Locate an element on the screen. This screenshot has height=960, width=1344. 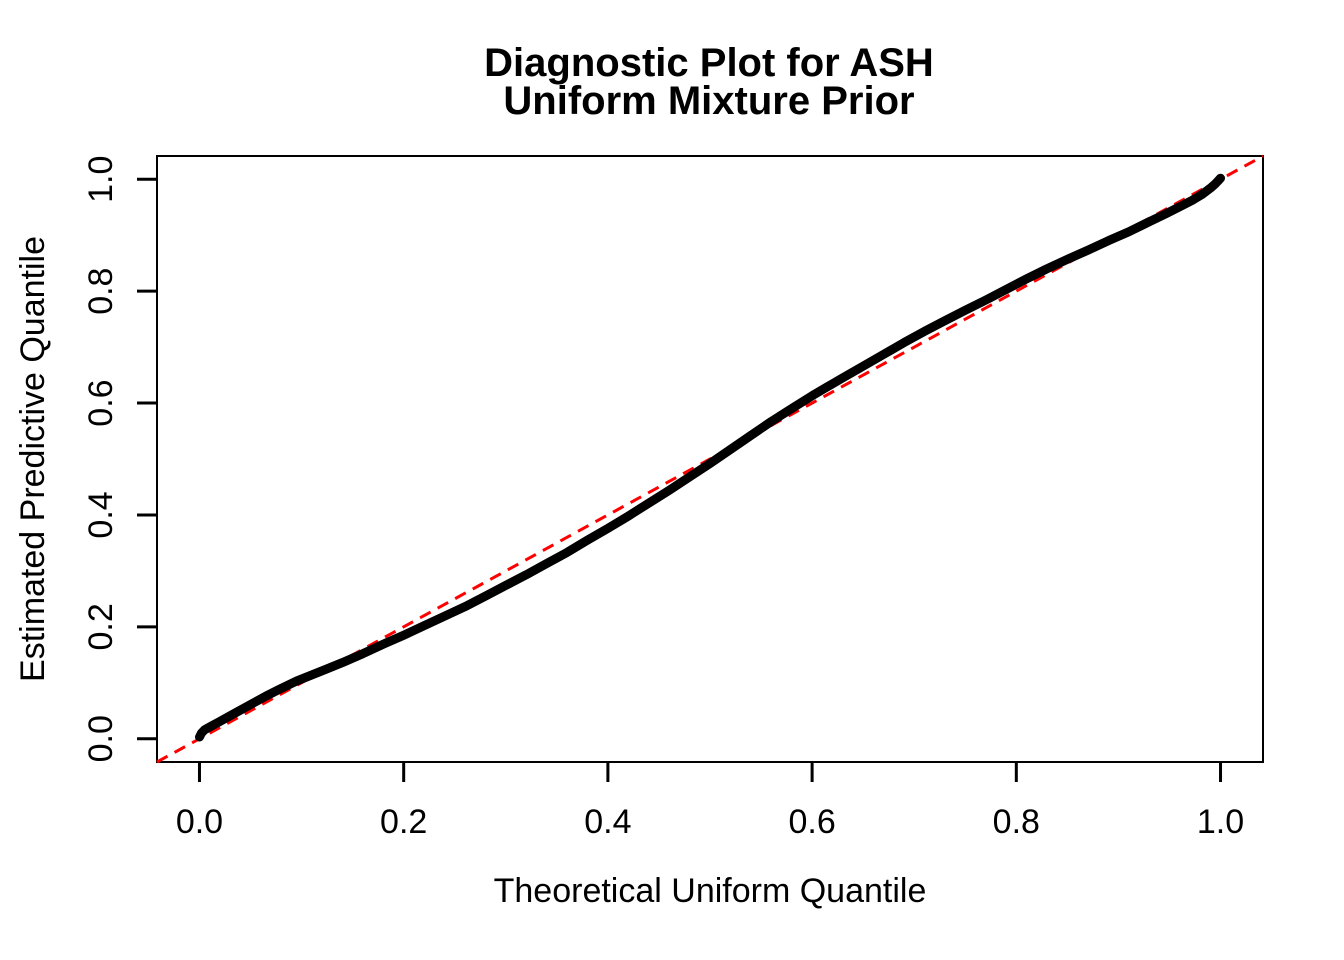
y-tick-label: 0.6 is located at coordinates (101, 402).